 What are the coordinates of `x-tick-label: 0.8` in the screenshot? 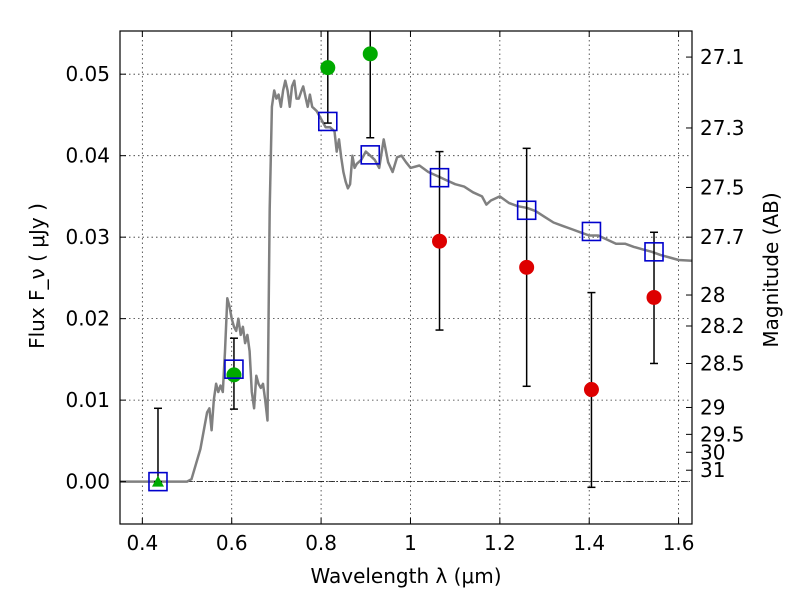 It's located at (321, 543).